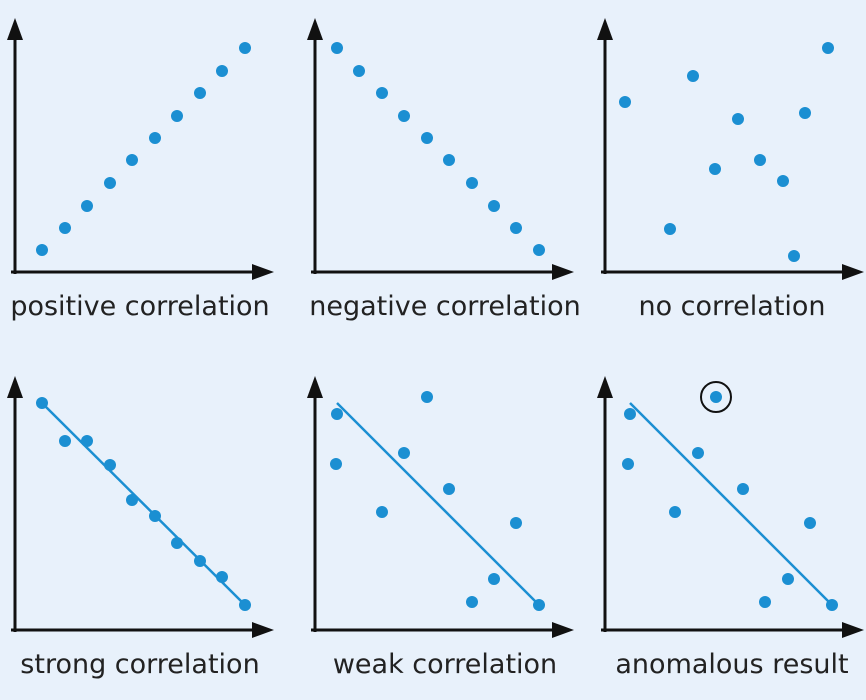  I want to click on anomaly-ring, so click(716, 397).